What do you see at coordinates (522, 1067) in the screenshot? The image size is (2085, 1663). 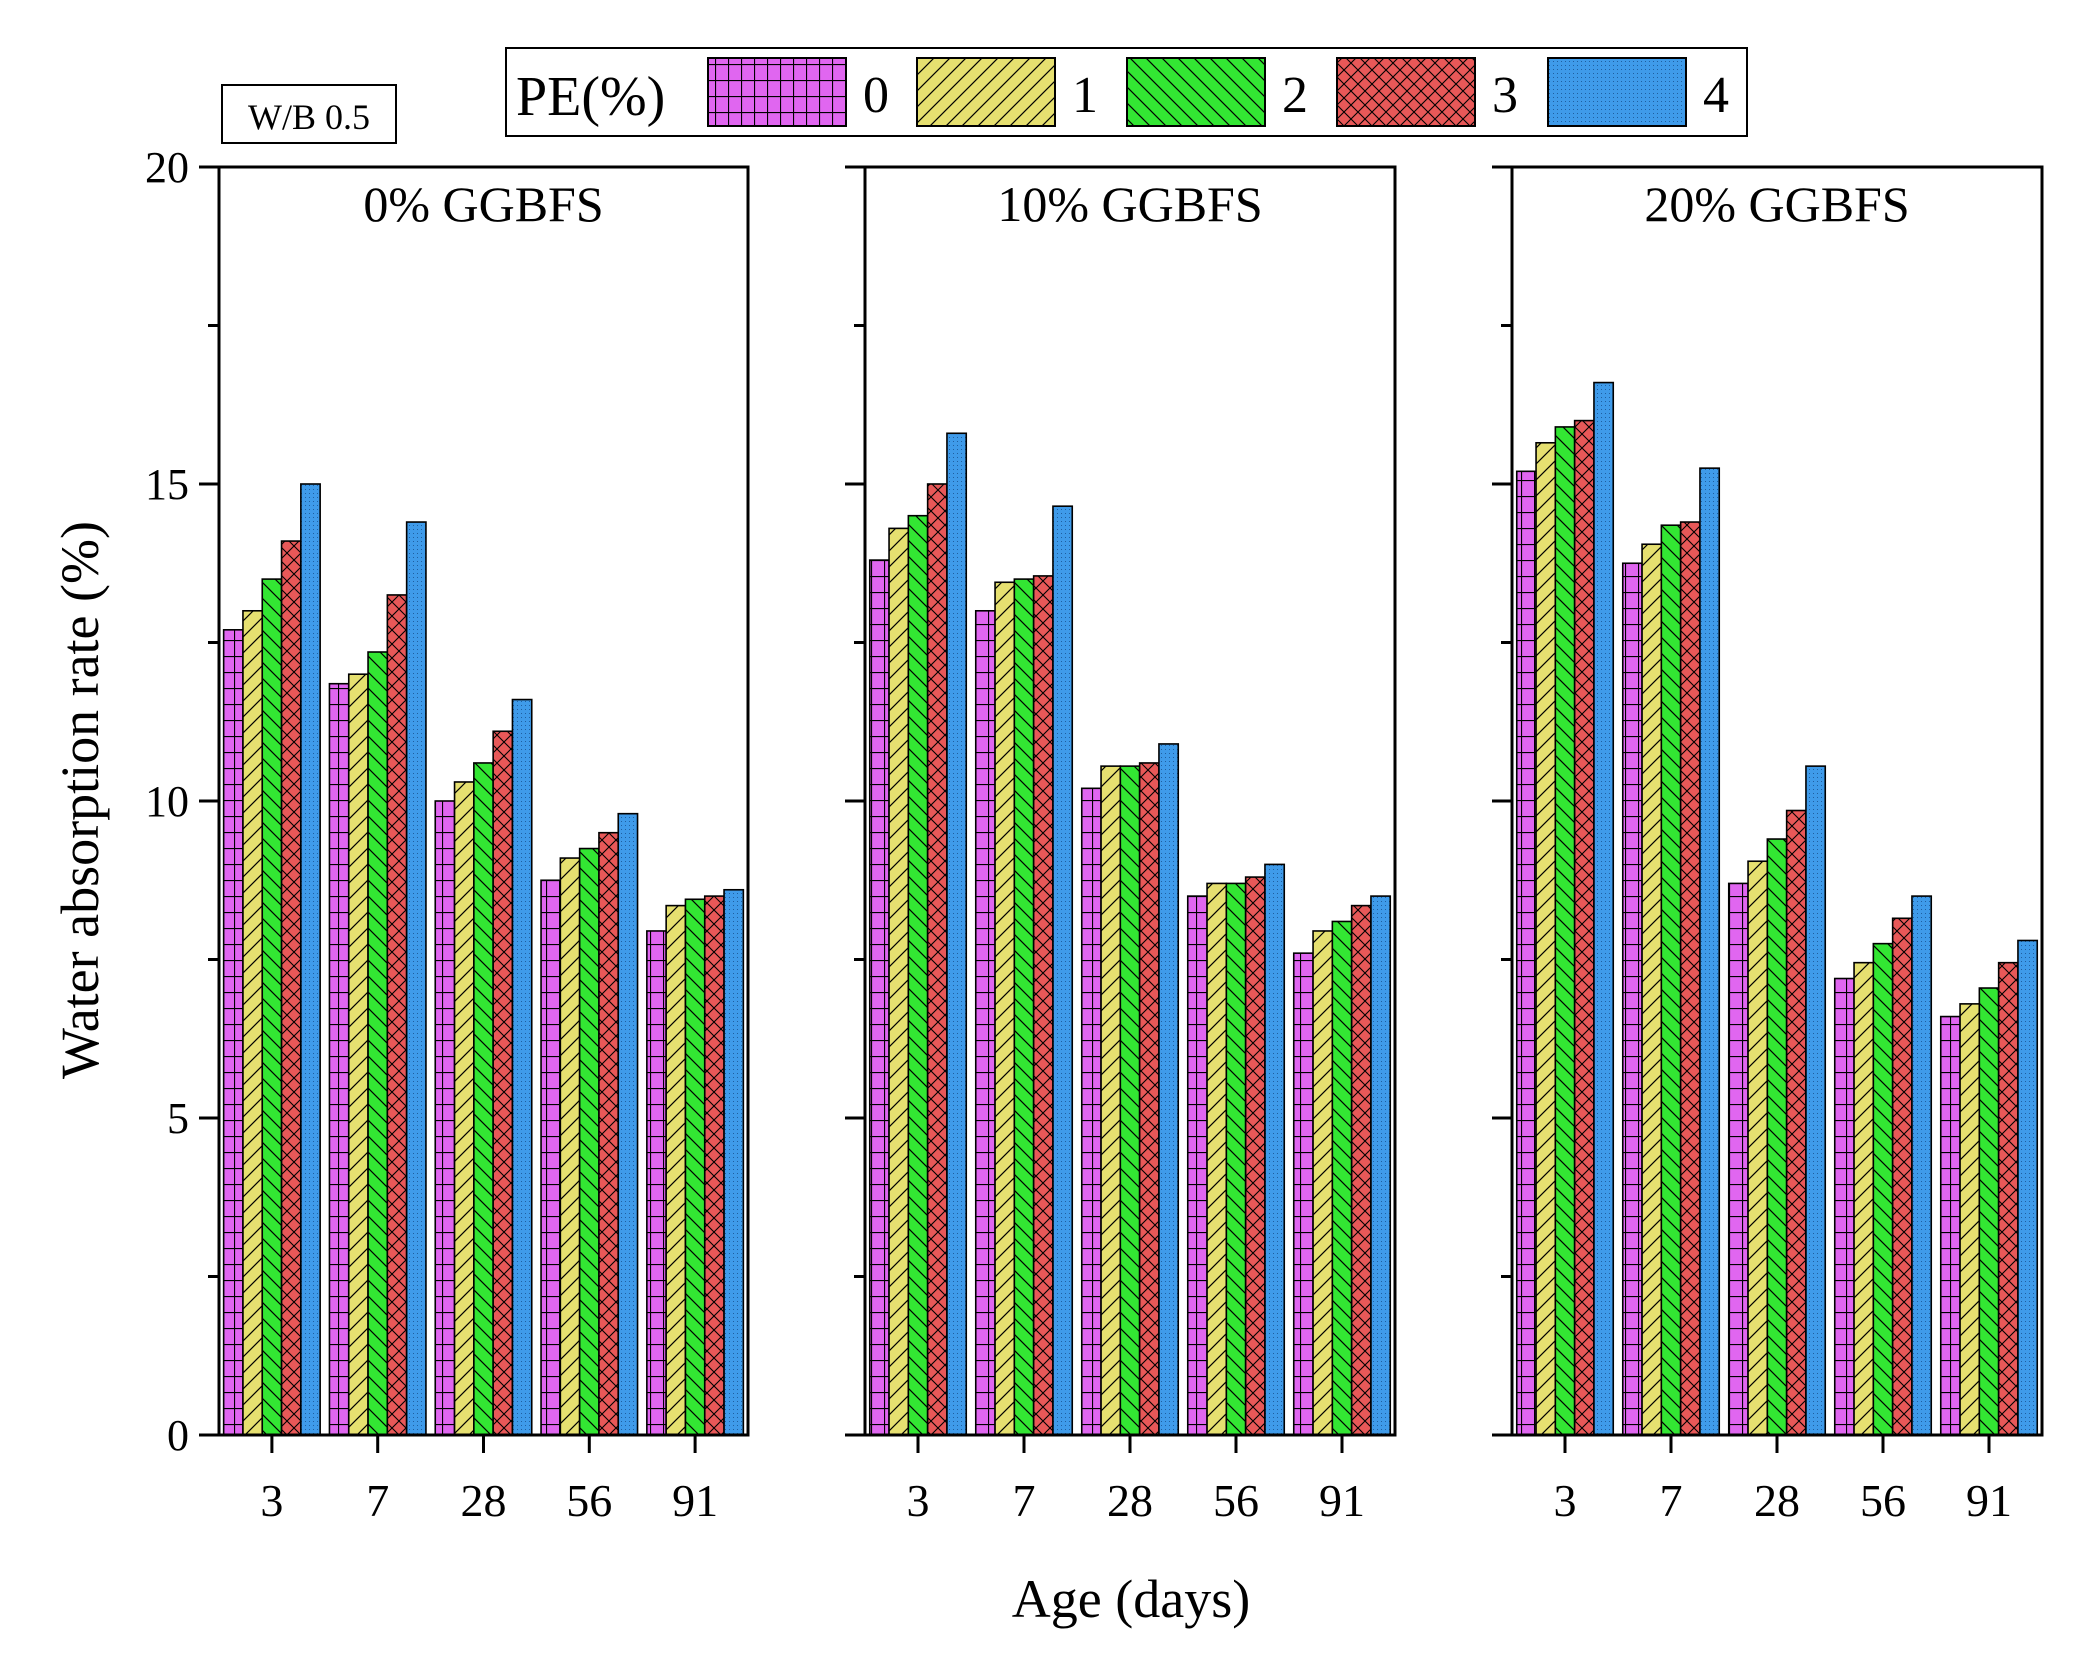 I see `bar-0-28-pe4` at bounding box center [522, 1067].